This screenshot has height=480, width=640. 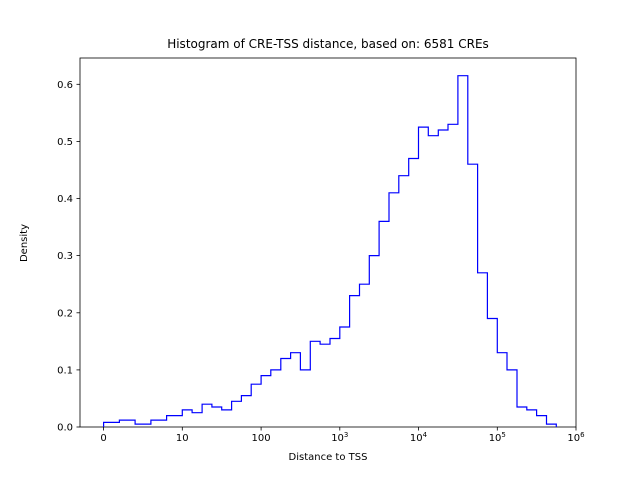 I want to click on y-tick-label: 0.6, so click(x=65, y=85).